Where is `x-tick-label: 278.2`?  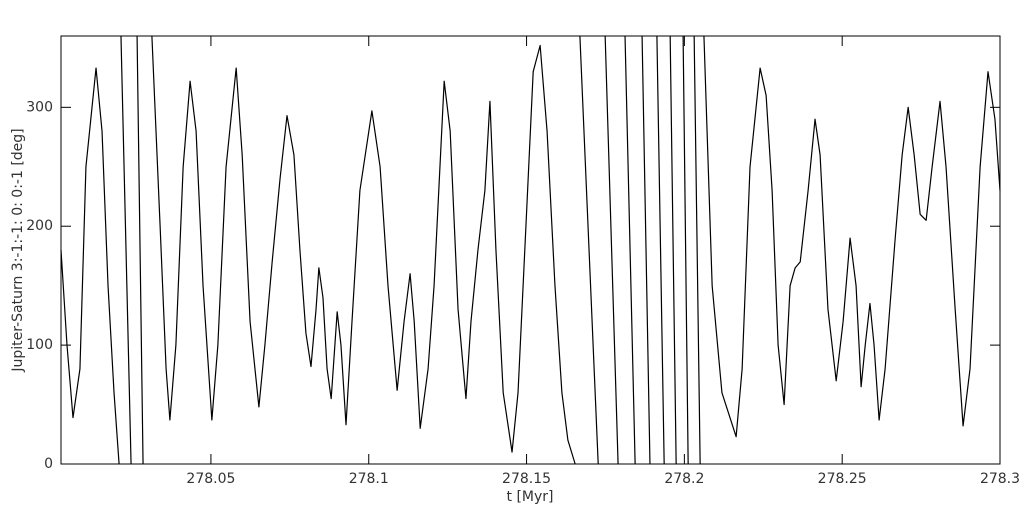 x-tick-label: 278.2 is located at coordinates (684, 479).